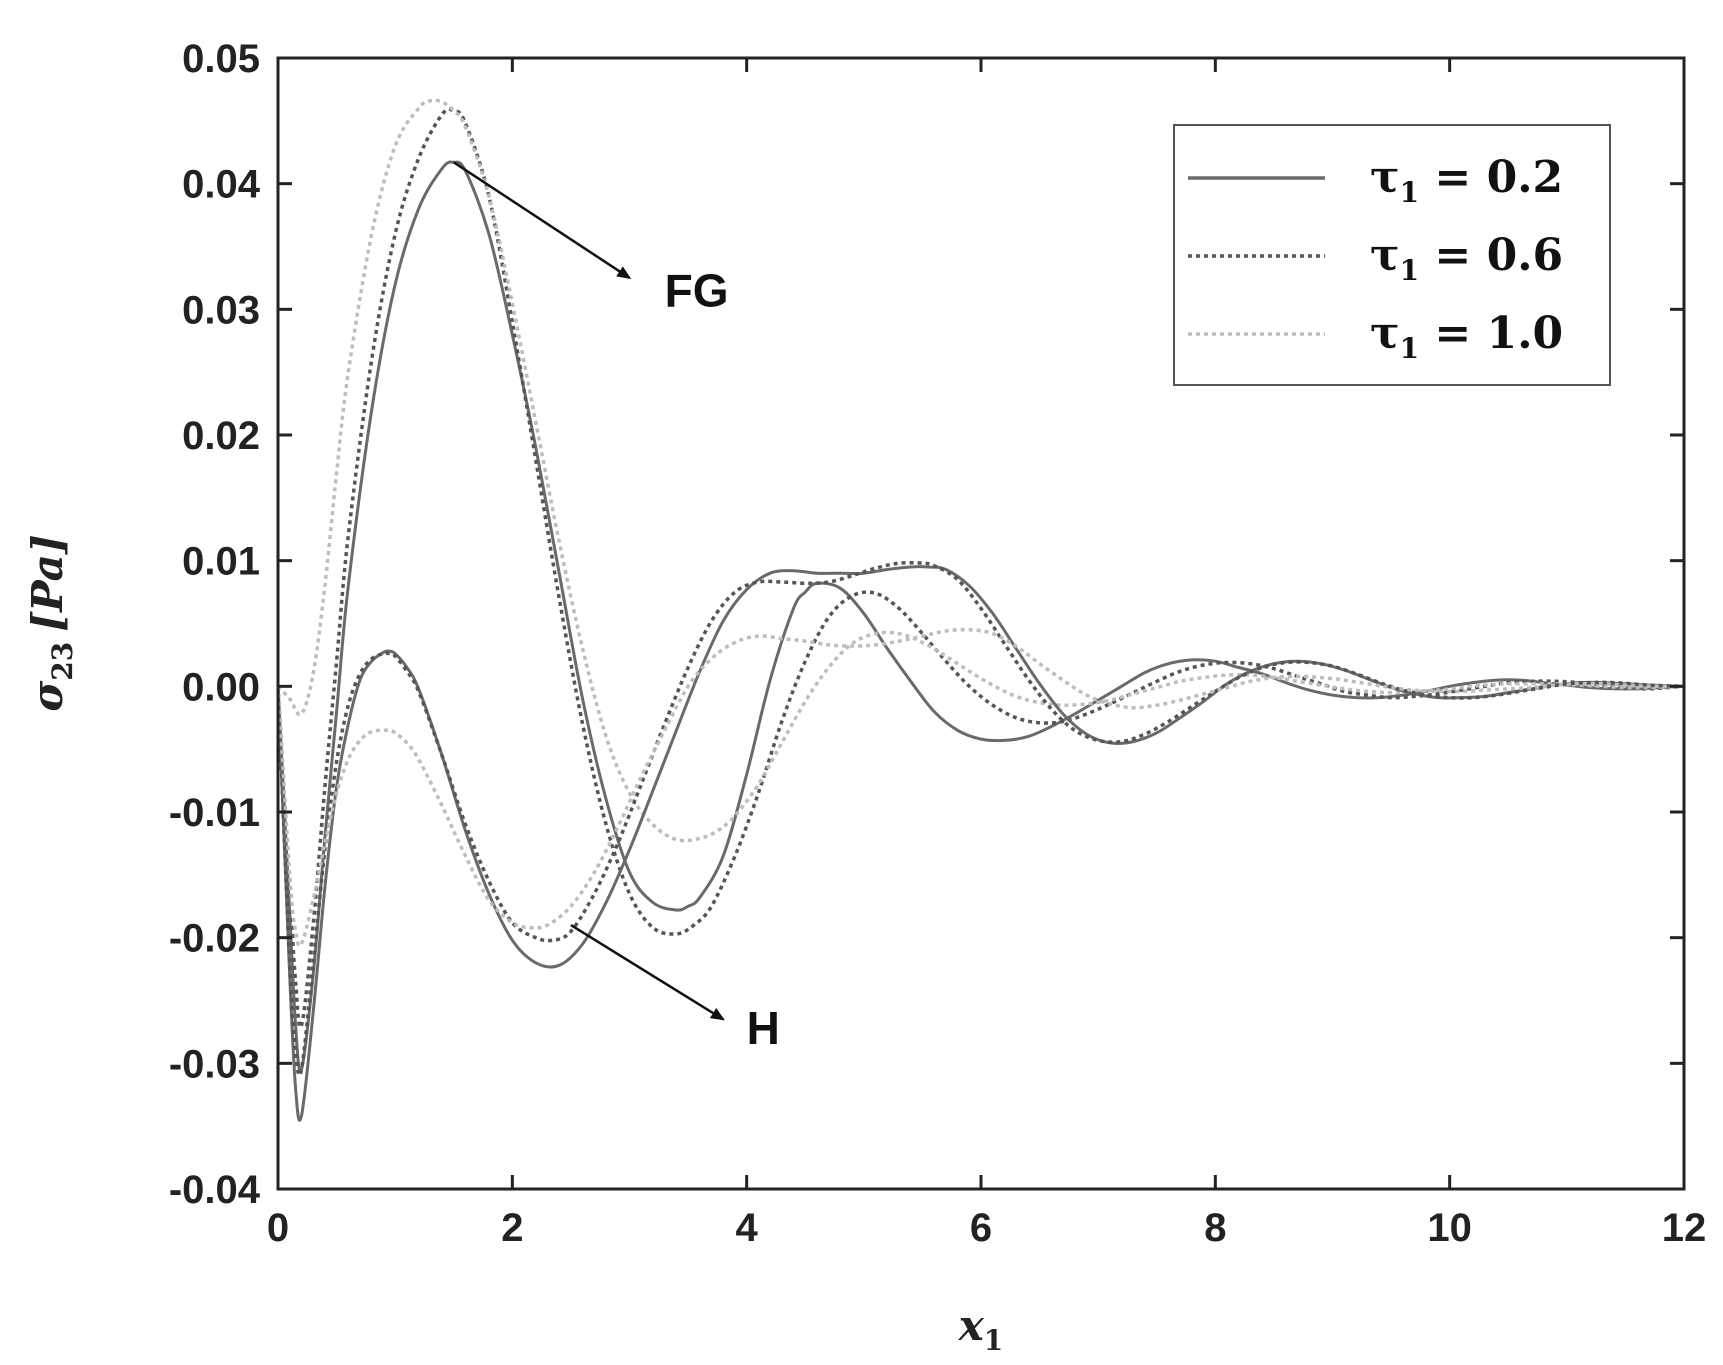 The image size is (1723, 1365). Describe the element at coordinates (1466, 258) in the screenshot. I see `legend-label: τ1 = 0.6` at that location.